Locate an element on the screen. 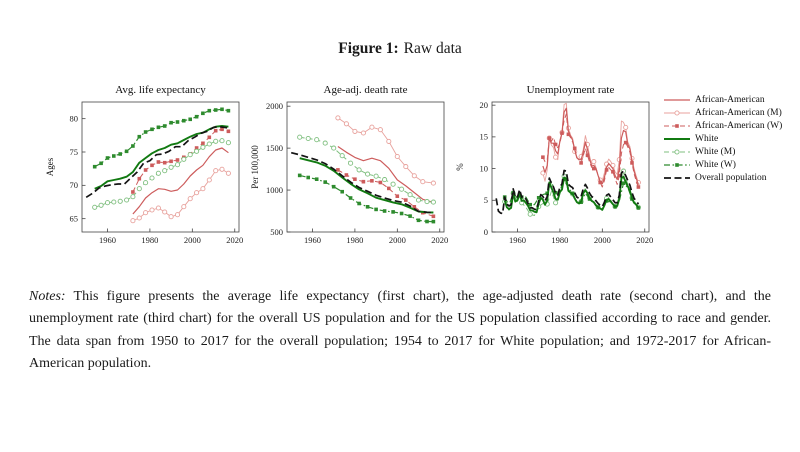  chart-title: Age-adj. death rate is located at coordinates (366, 90).